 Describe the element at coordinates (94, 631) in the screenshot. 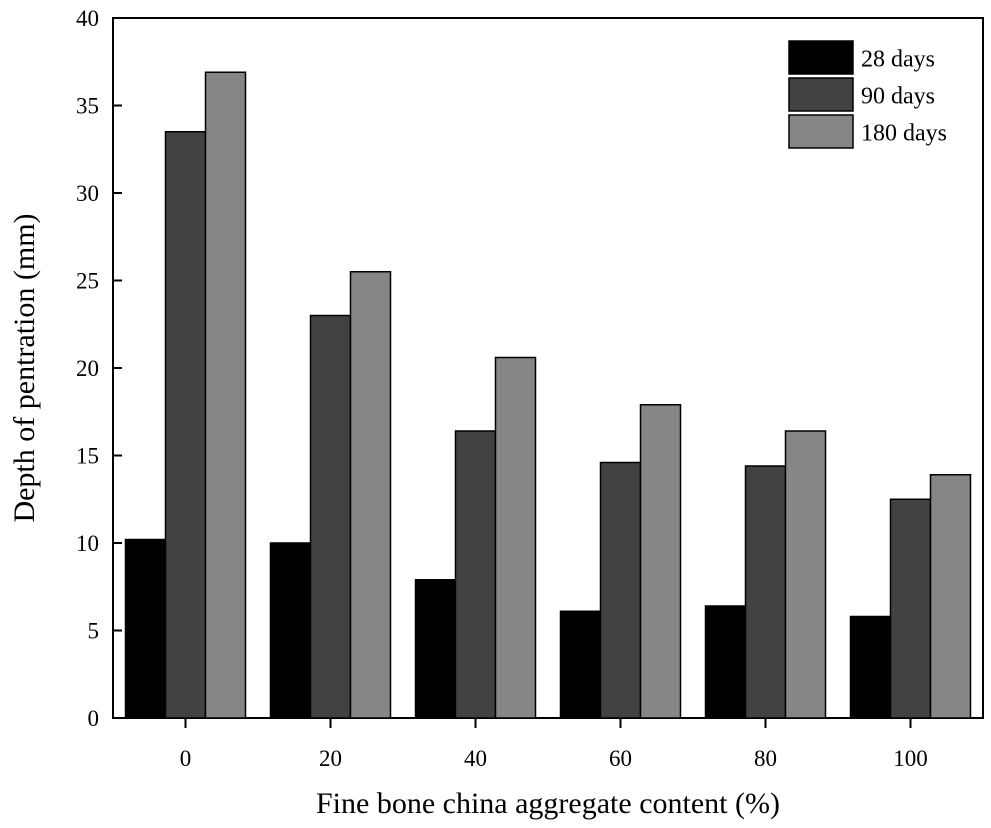

I see `y-tick-label: 5` at that location.